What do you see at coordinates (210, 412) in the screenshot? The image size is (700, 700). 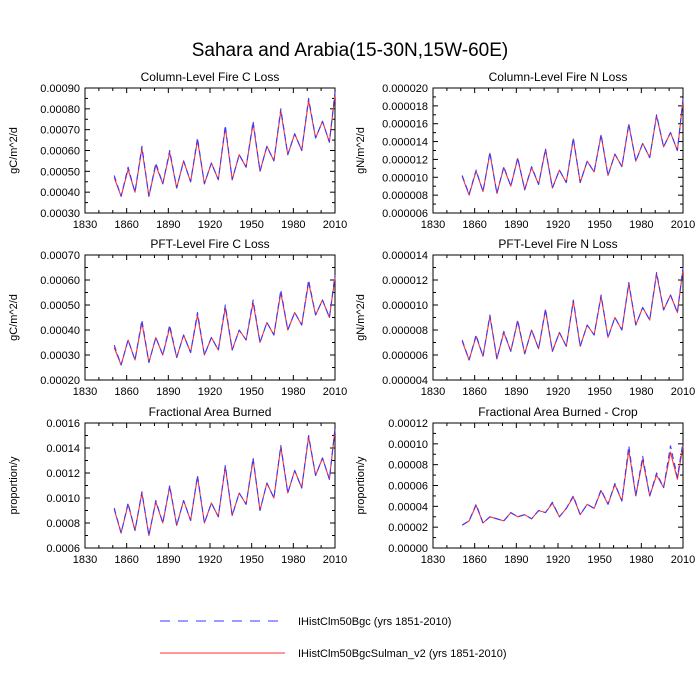 I see `panel-title: Fractional Area Burned` at bounding box center [210, 412].